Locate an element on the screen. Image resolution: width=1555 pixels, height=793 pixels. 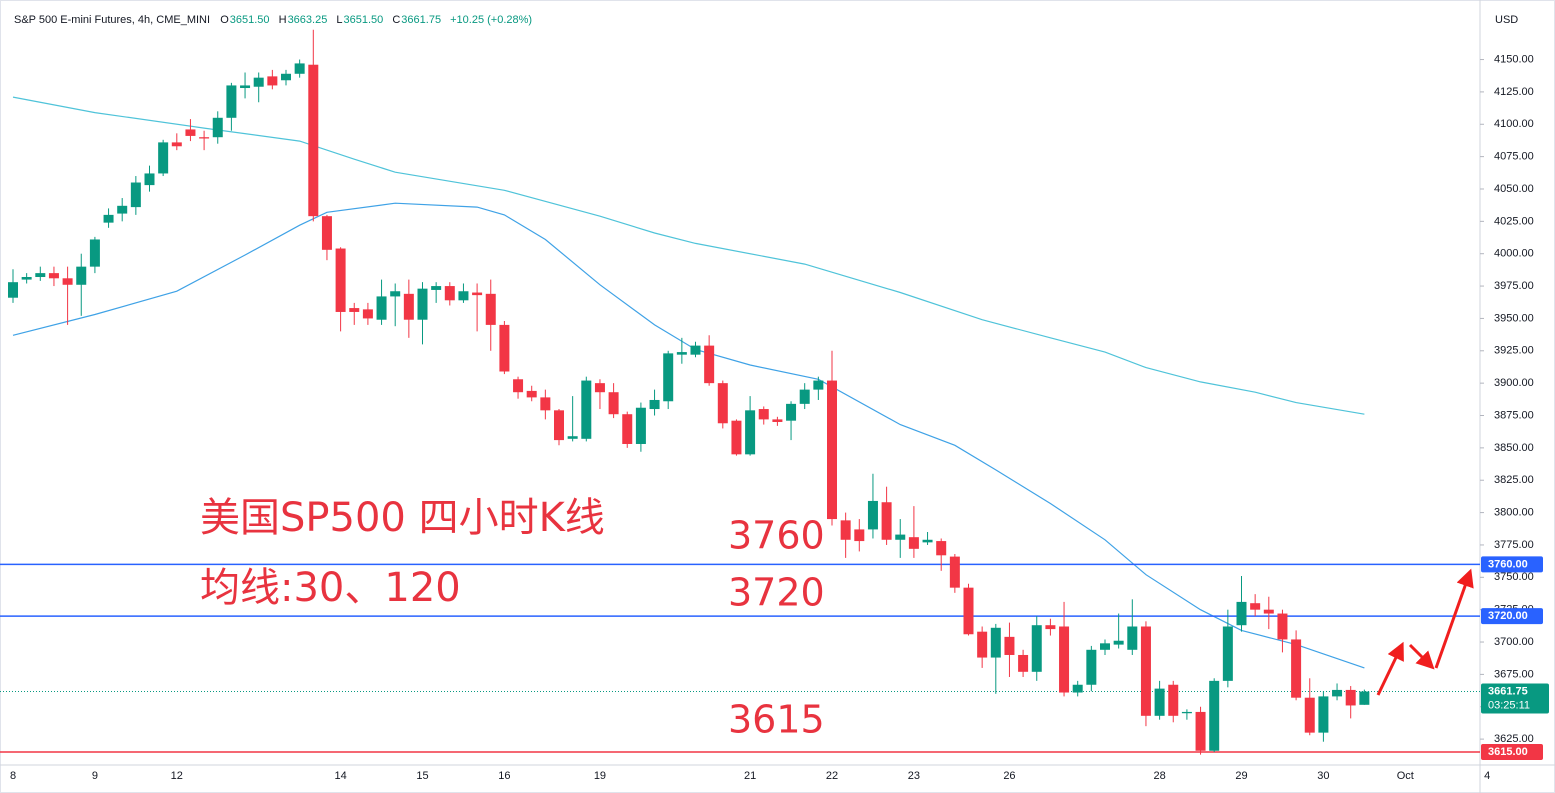
y-tick-label: 3625.00 is located at coordinates (1514, 739).